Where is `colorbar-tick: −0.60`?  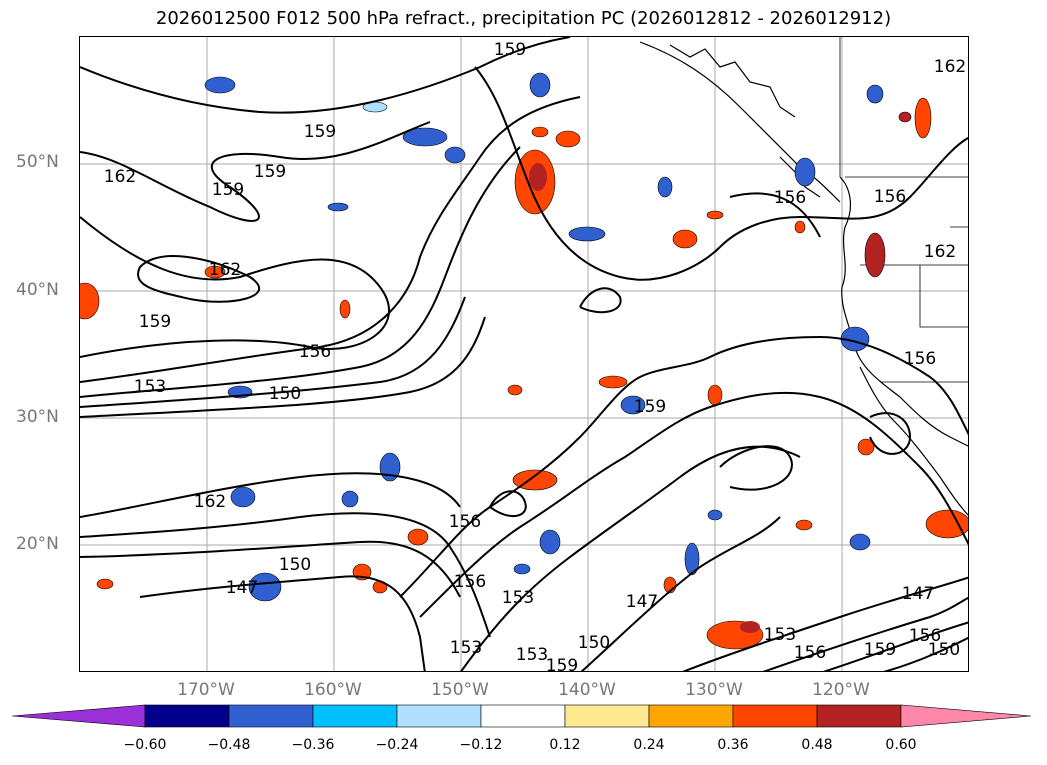
colorbar-tick: −0.60 is located at coordinates (145, 745).